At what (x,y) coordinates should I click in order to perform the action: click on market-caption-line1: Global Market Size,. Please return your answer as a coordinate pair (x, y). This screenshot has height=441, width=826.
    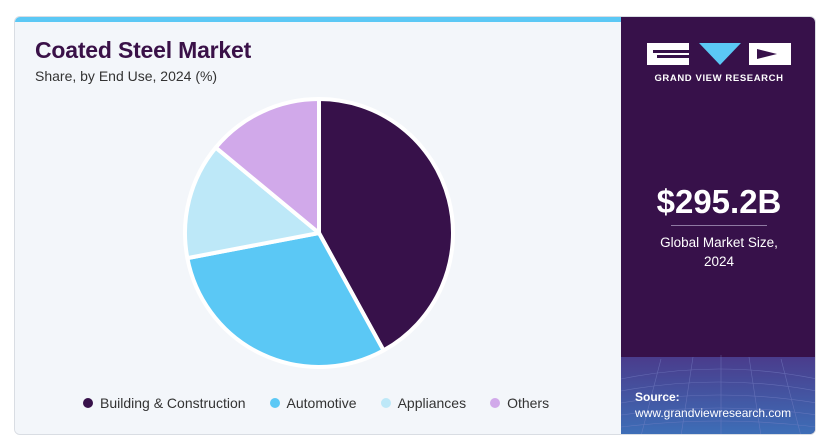
    Looking at the image, I should click on (719, 242).